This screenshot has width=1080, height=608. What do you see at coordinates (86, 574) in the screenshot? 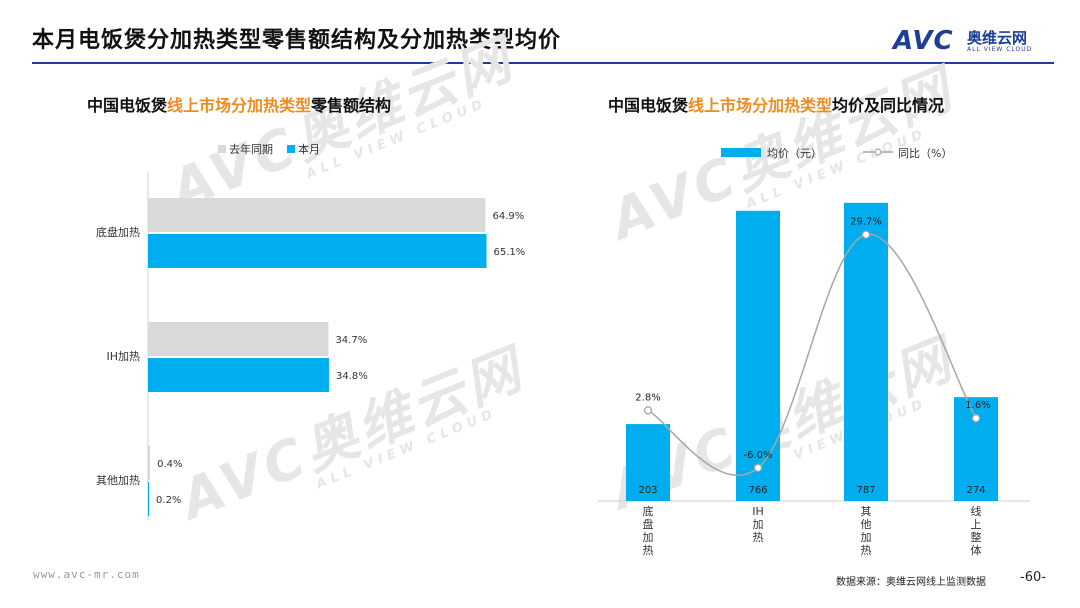
I see `footer-url: www.avc-mr.com` at bounding box center [86, 574].